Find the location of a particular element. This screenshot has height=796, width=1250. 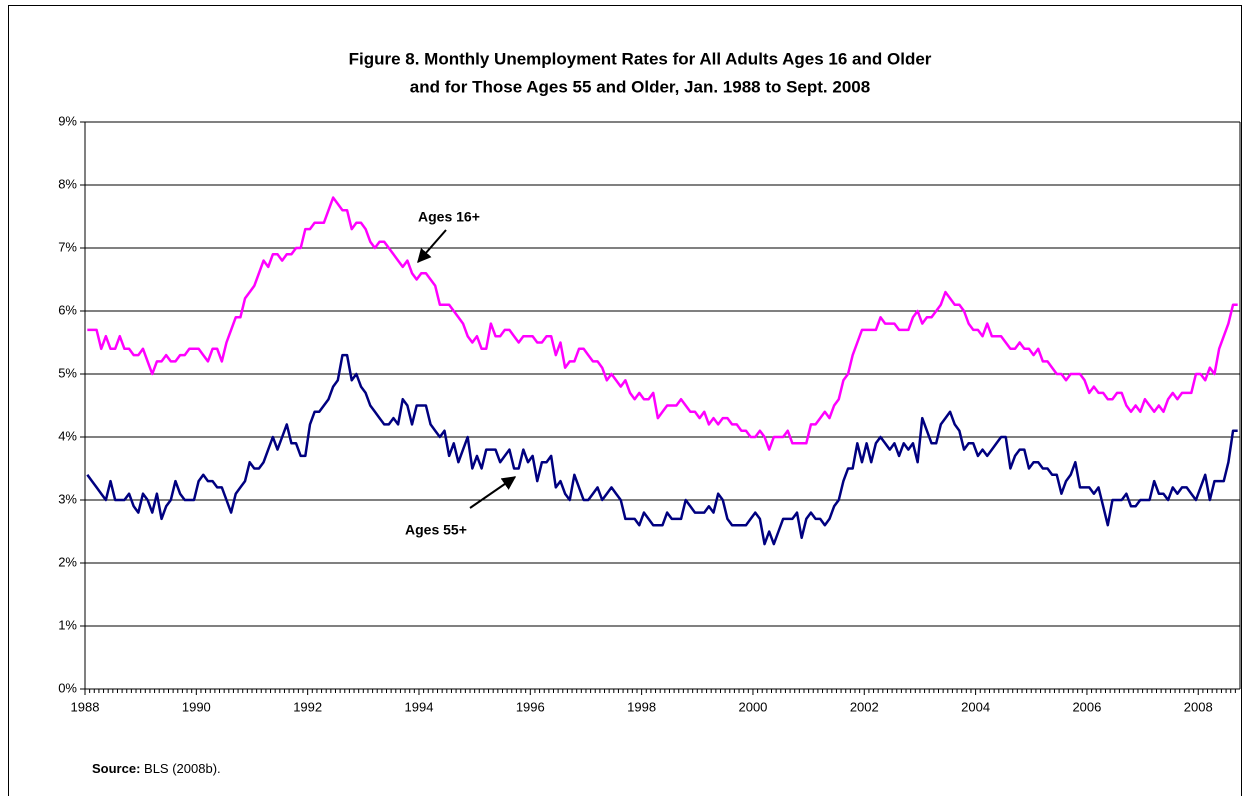

source: Source: BLS (2008b). is located at coordinates (156, 768).